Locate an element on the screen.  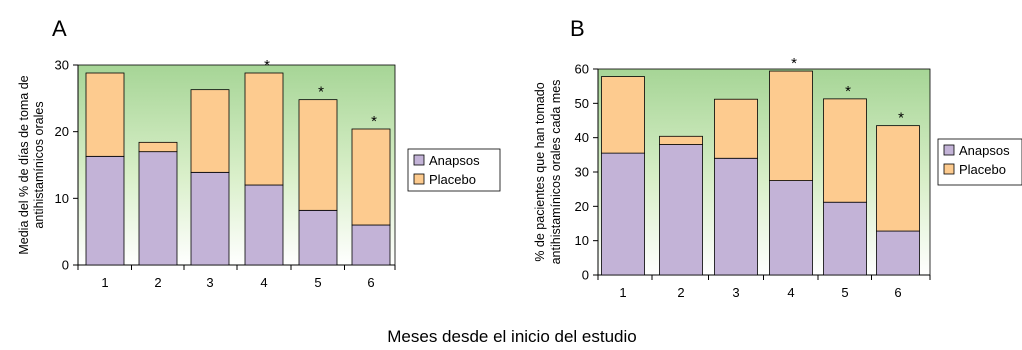
panel-a-x-tick-label: 6 is located at coordinates (370, 282).